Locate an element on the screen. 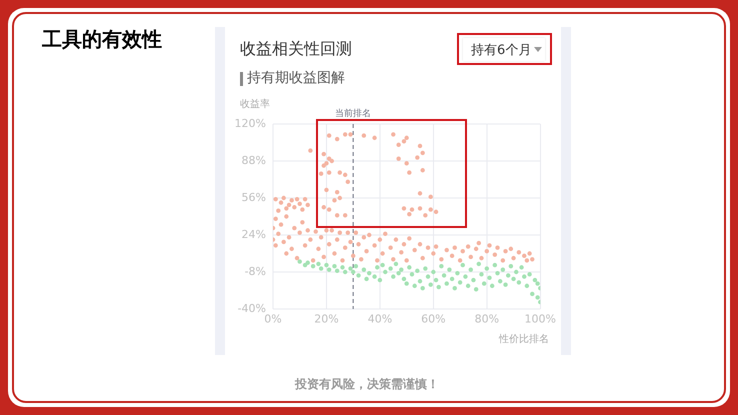 This screenshot has height=415, width=738. text: 持有6个月 is located at coordinates (501, 50).